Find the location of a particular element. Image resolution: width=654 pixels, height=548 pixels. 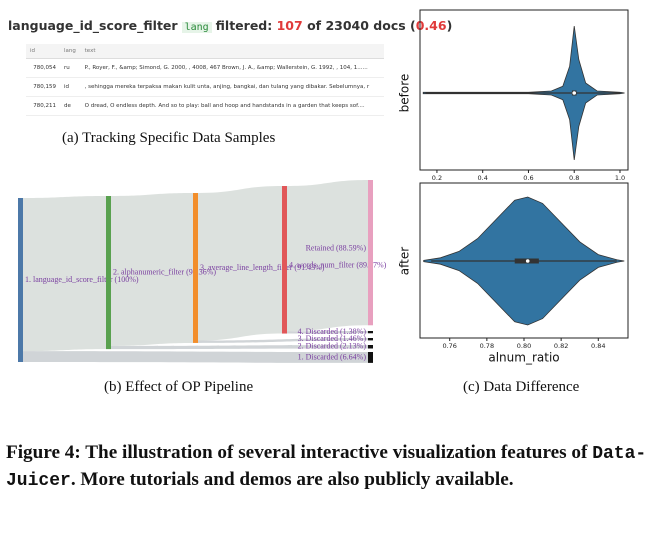

caption-code: Data-Juicer is located at coordinates (326, 467).